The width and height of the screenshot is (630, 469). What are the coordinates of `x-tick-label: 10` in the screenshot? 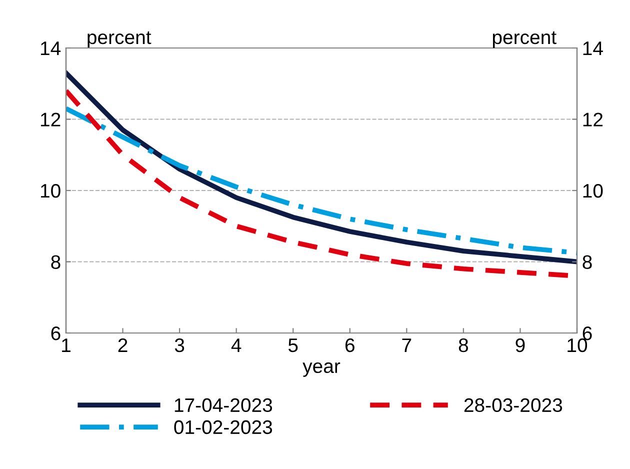 It's located at (578, 345).